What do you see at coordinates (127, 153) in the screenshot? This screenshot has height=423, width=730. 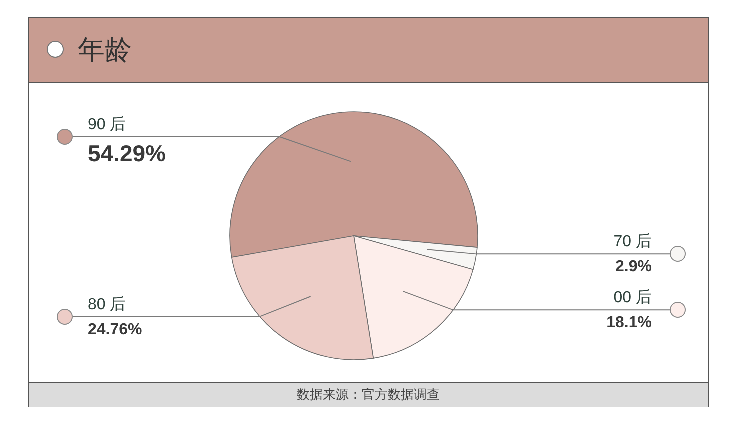 I see `data-label: 54.29%` at bounding box center [127, 153].